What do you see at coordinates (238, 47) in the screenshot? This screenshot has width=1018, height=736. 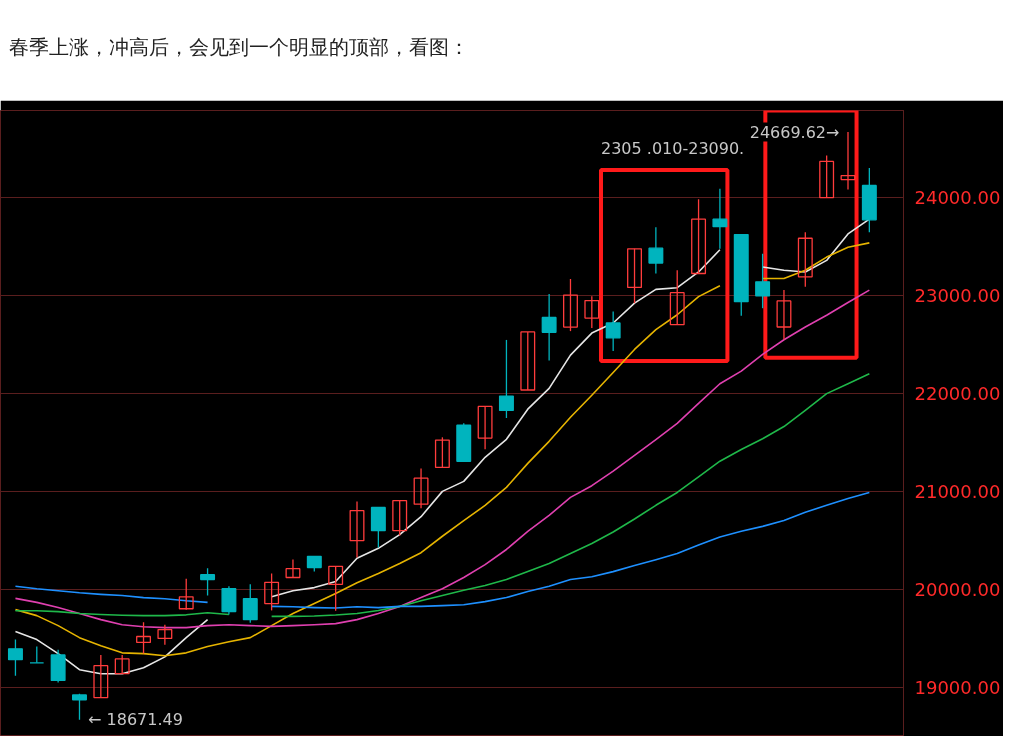 I see `chart-title: 春季上涨，冲高后，会见到一个明显的顶部，看图：` at bounding box center [238, 47].